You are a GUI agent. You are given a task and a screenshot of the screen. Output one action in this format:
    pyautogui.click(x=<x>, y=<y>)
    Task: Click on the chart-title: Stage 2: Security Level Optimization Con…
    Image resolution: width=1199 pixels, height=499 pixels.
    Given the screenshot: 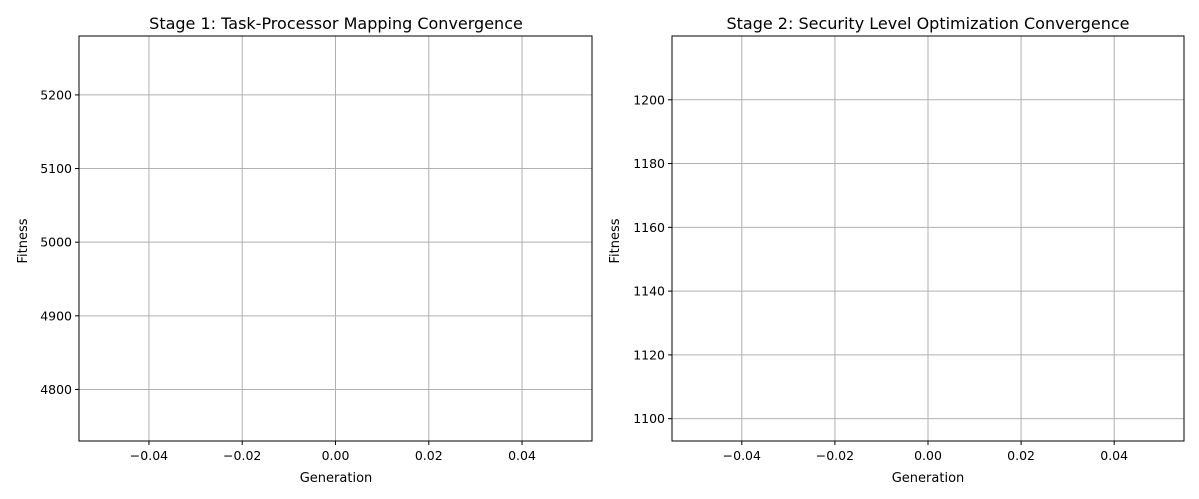 What is the action you would take?
    pyautogui.click(x=927, y=23)
    